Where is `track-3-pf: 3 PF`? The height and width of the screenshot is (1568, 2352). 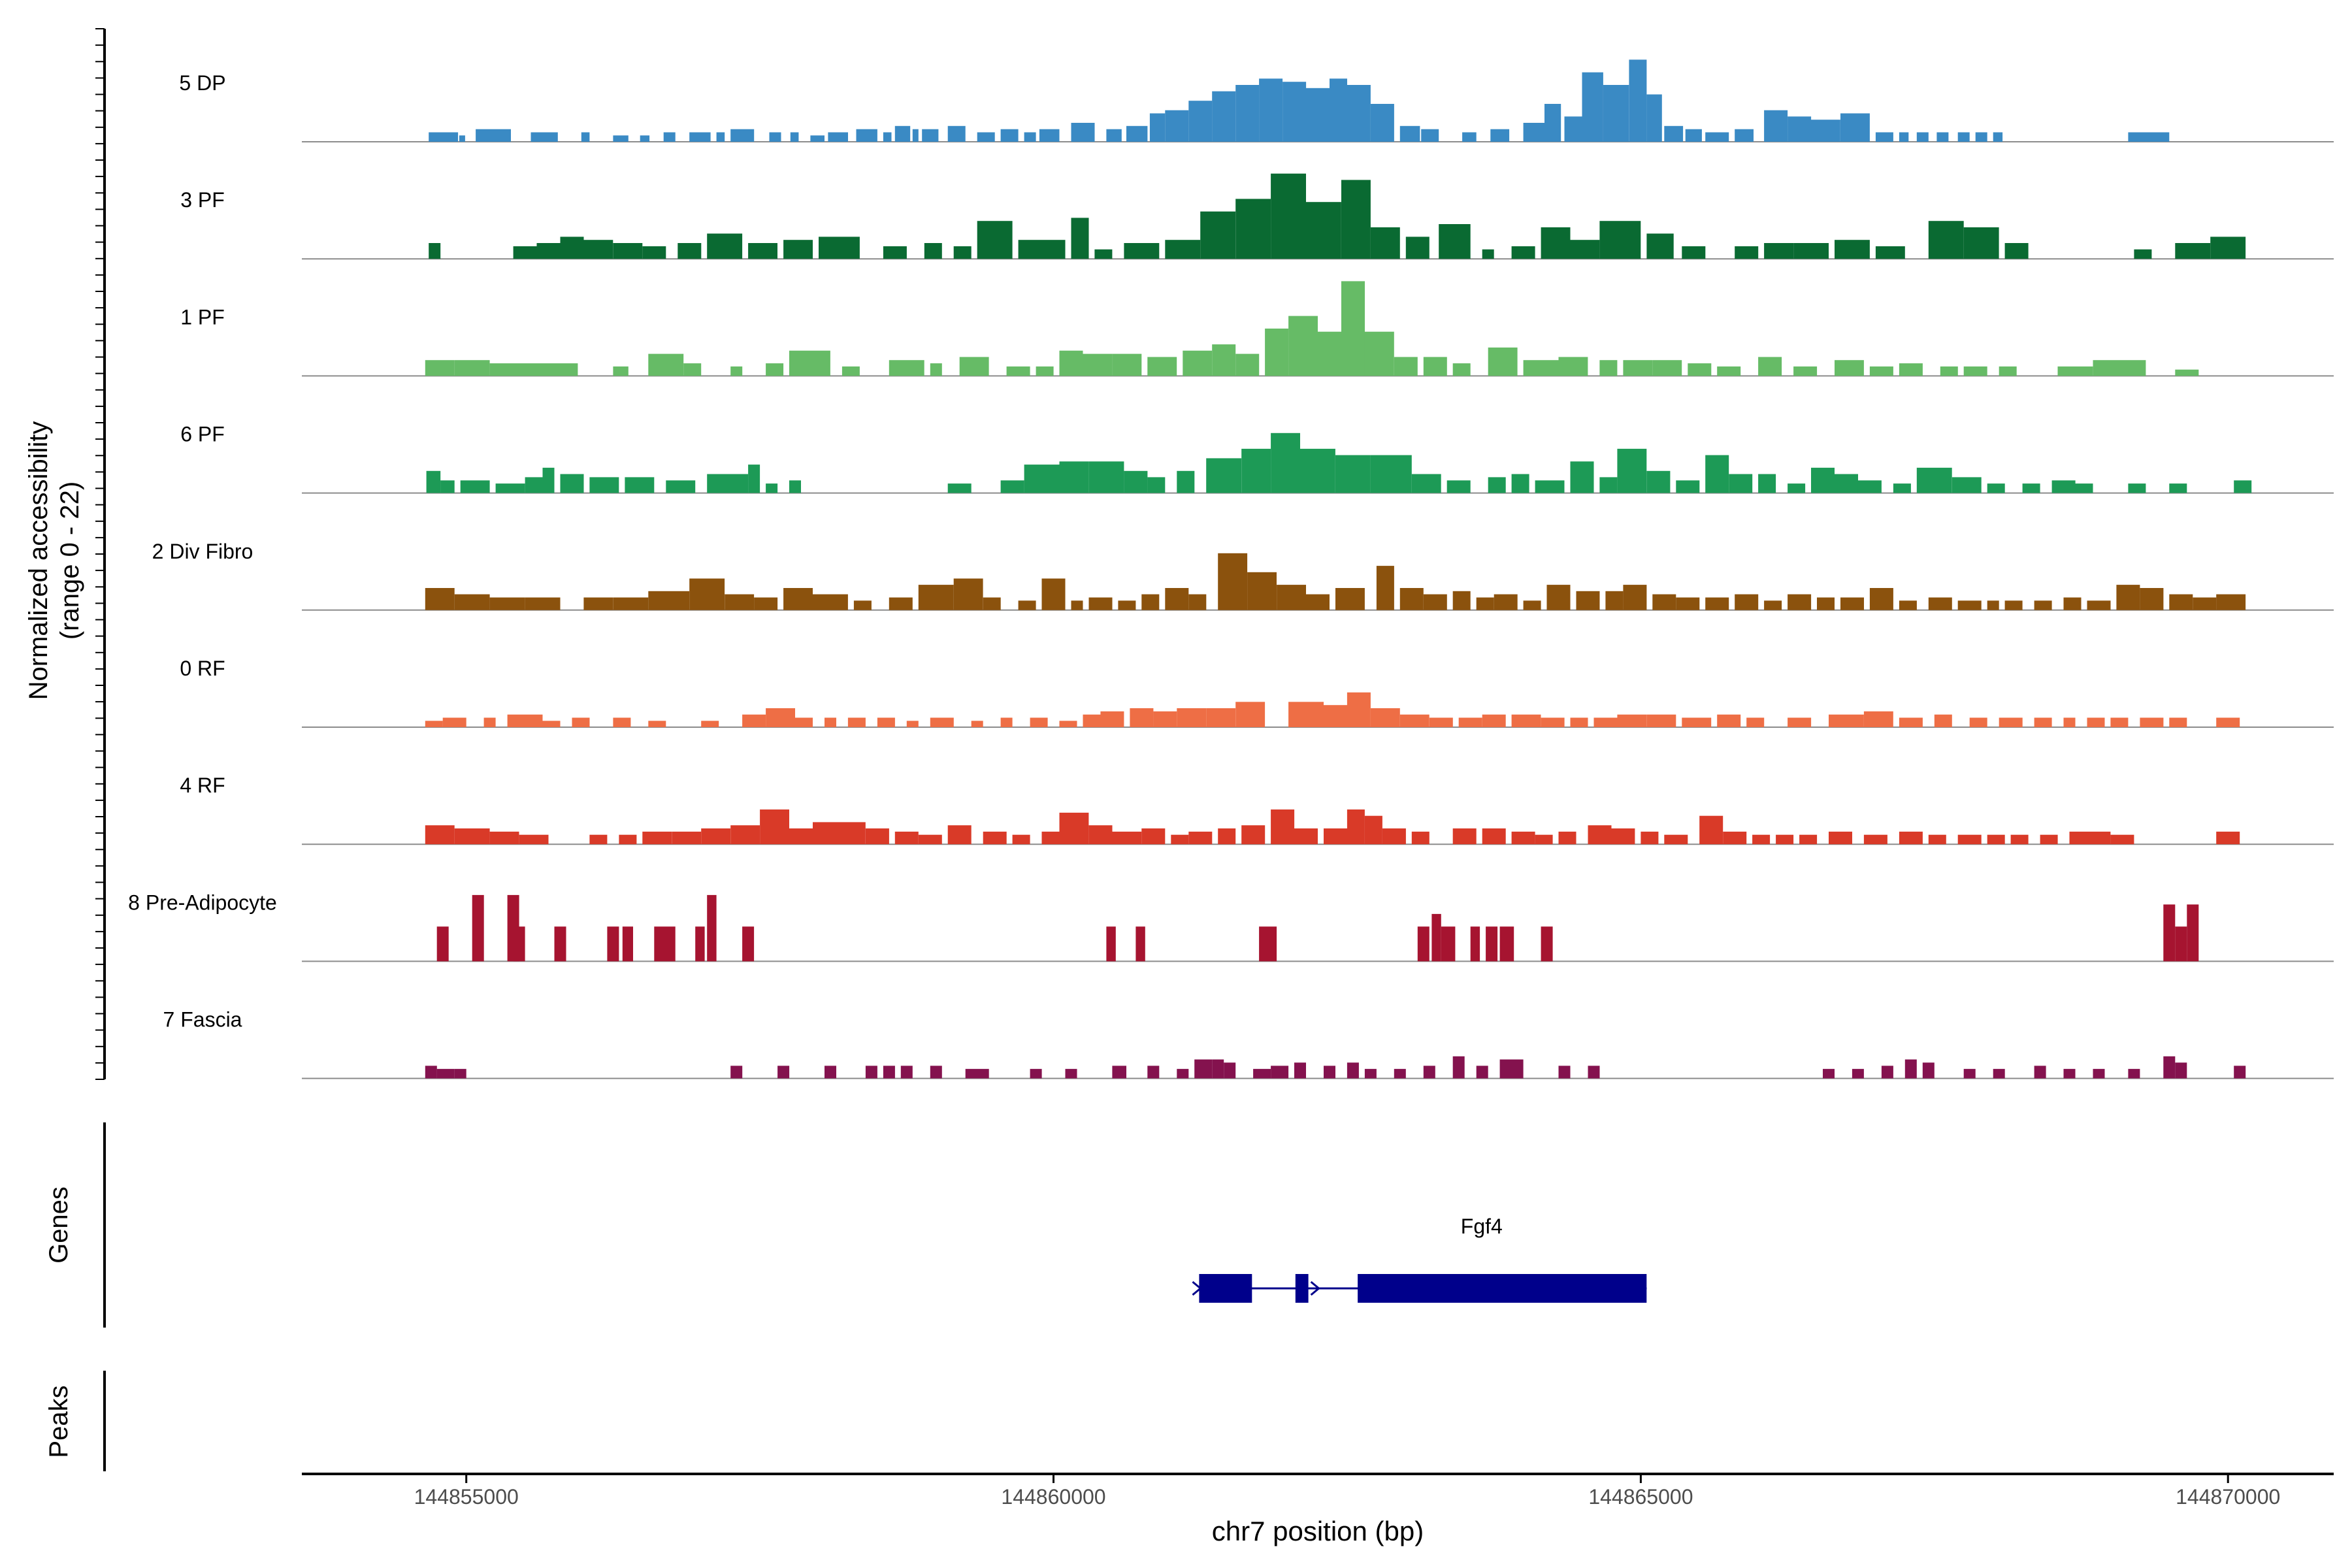
track-3-pf: 3 PF is located at coordinates (1257, 216).